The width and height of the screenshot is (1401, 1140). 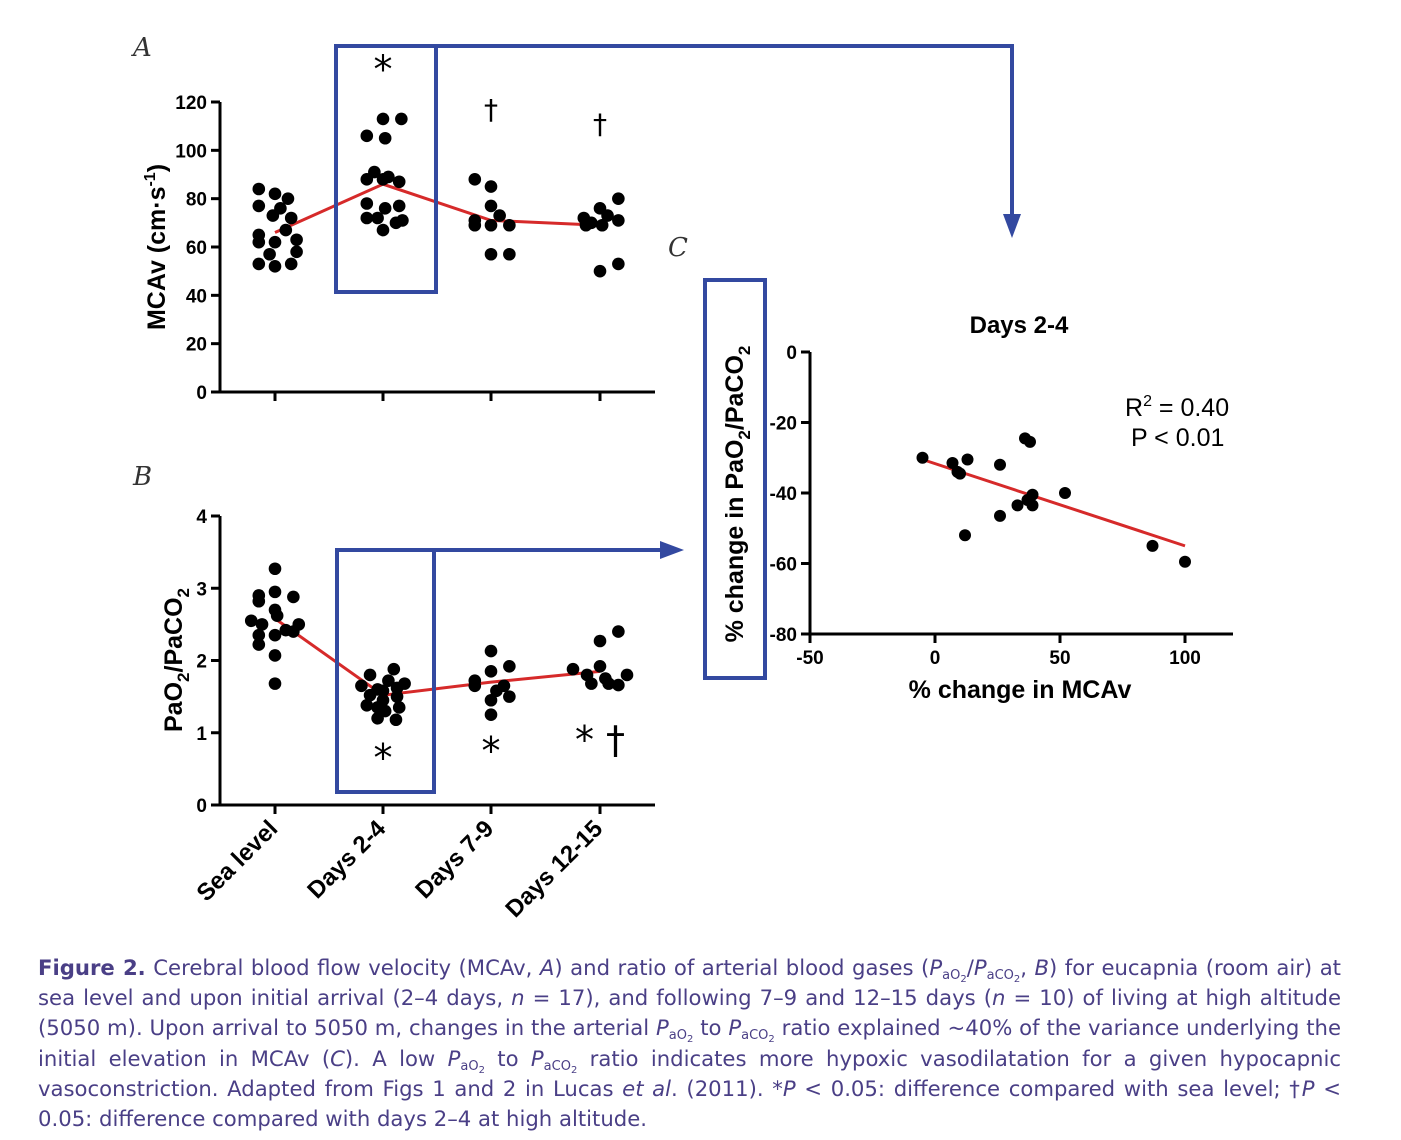 What do you see at coordinates (386, 169) in the screenshot?
I see `panel-a-highlight-box` at bounding box center [386, 169].